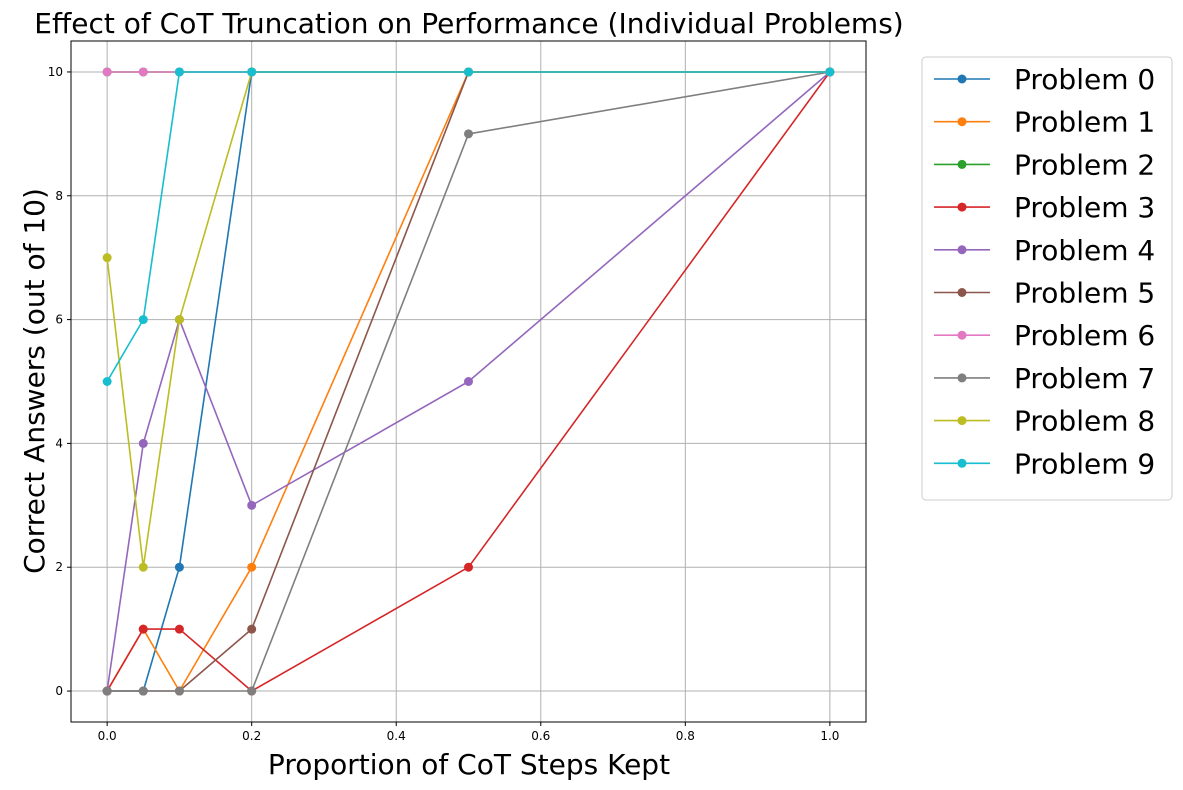 The width and height of the screenshot is (1183, 790). Describe the element at coordinates (1084, 463) in the screenshot. I see `legend-label: Problem 9` at that location.